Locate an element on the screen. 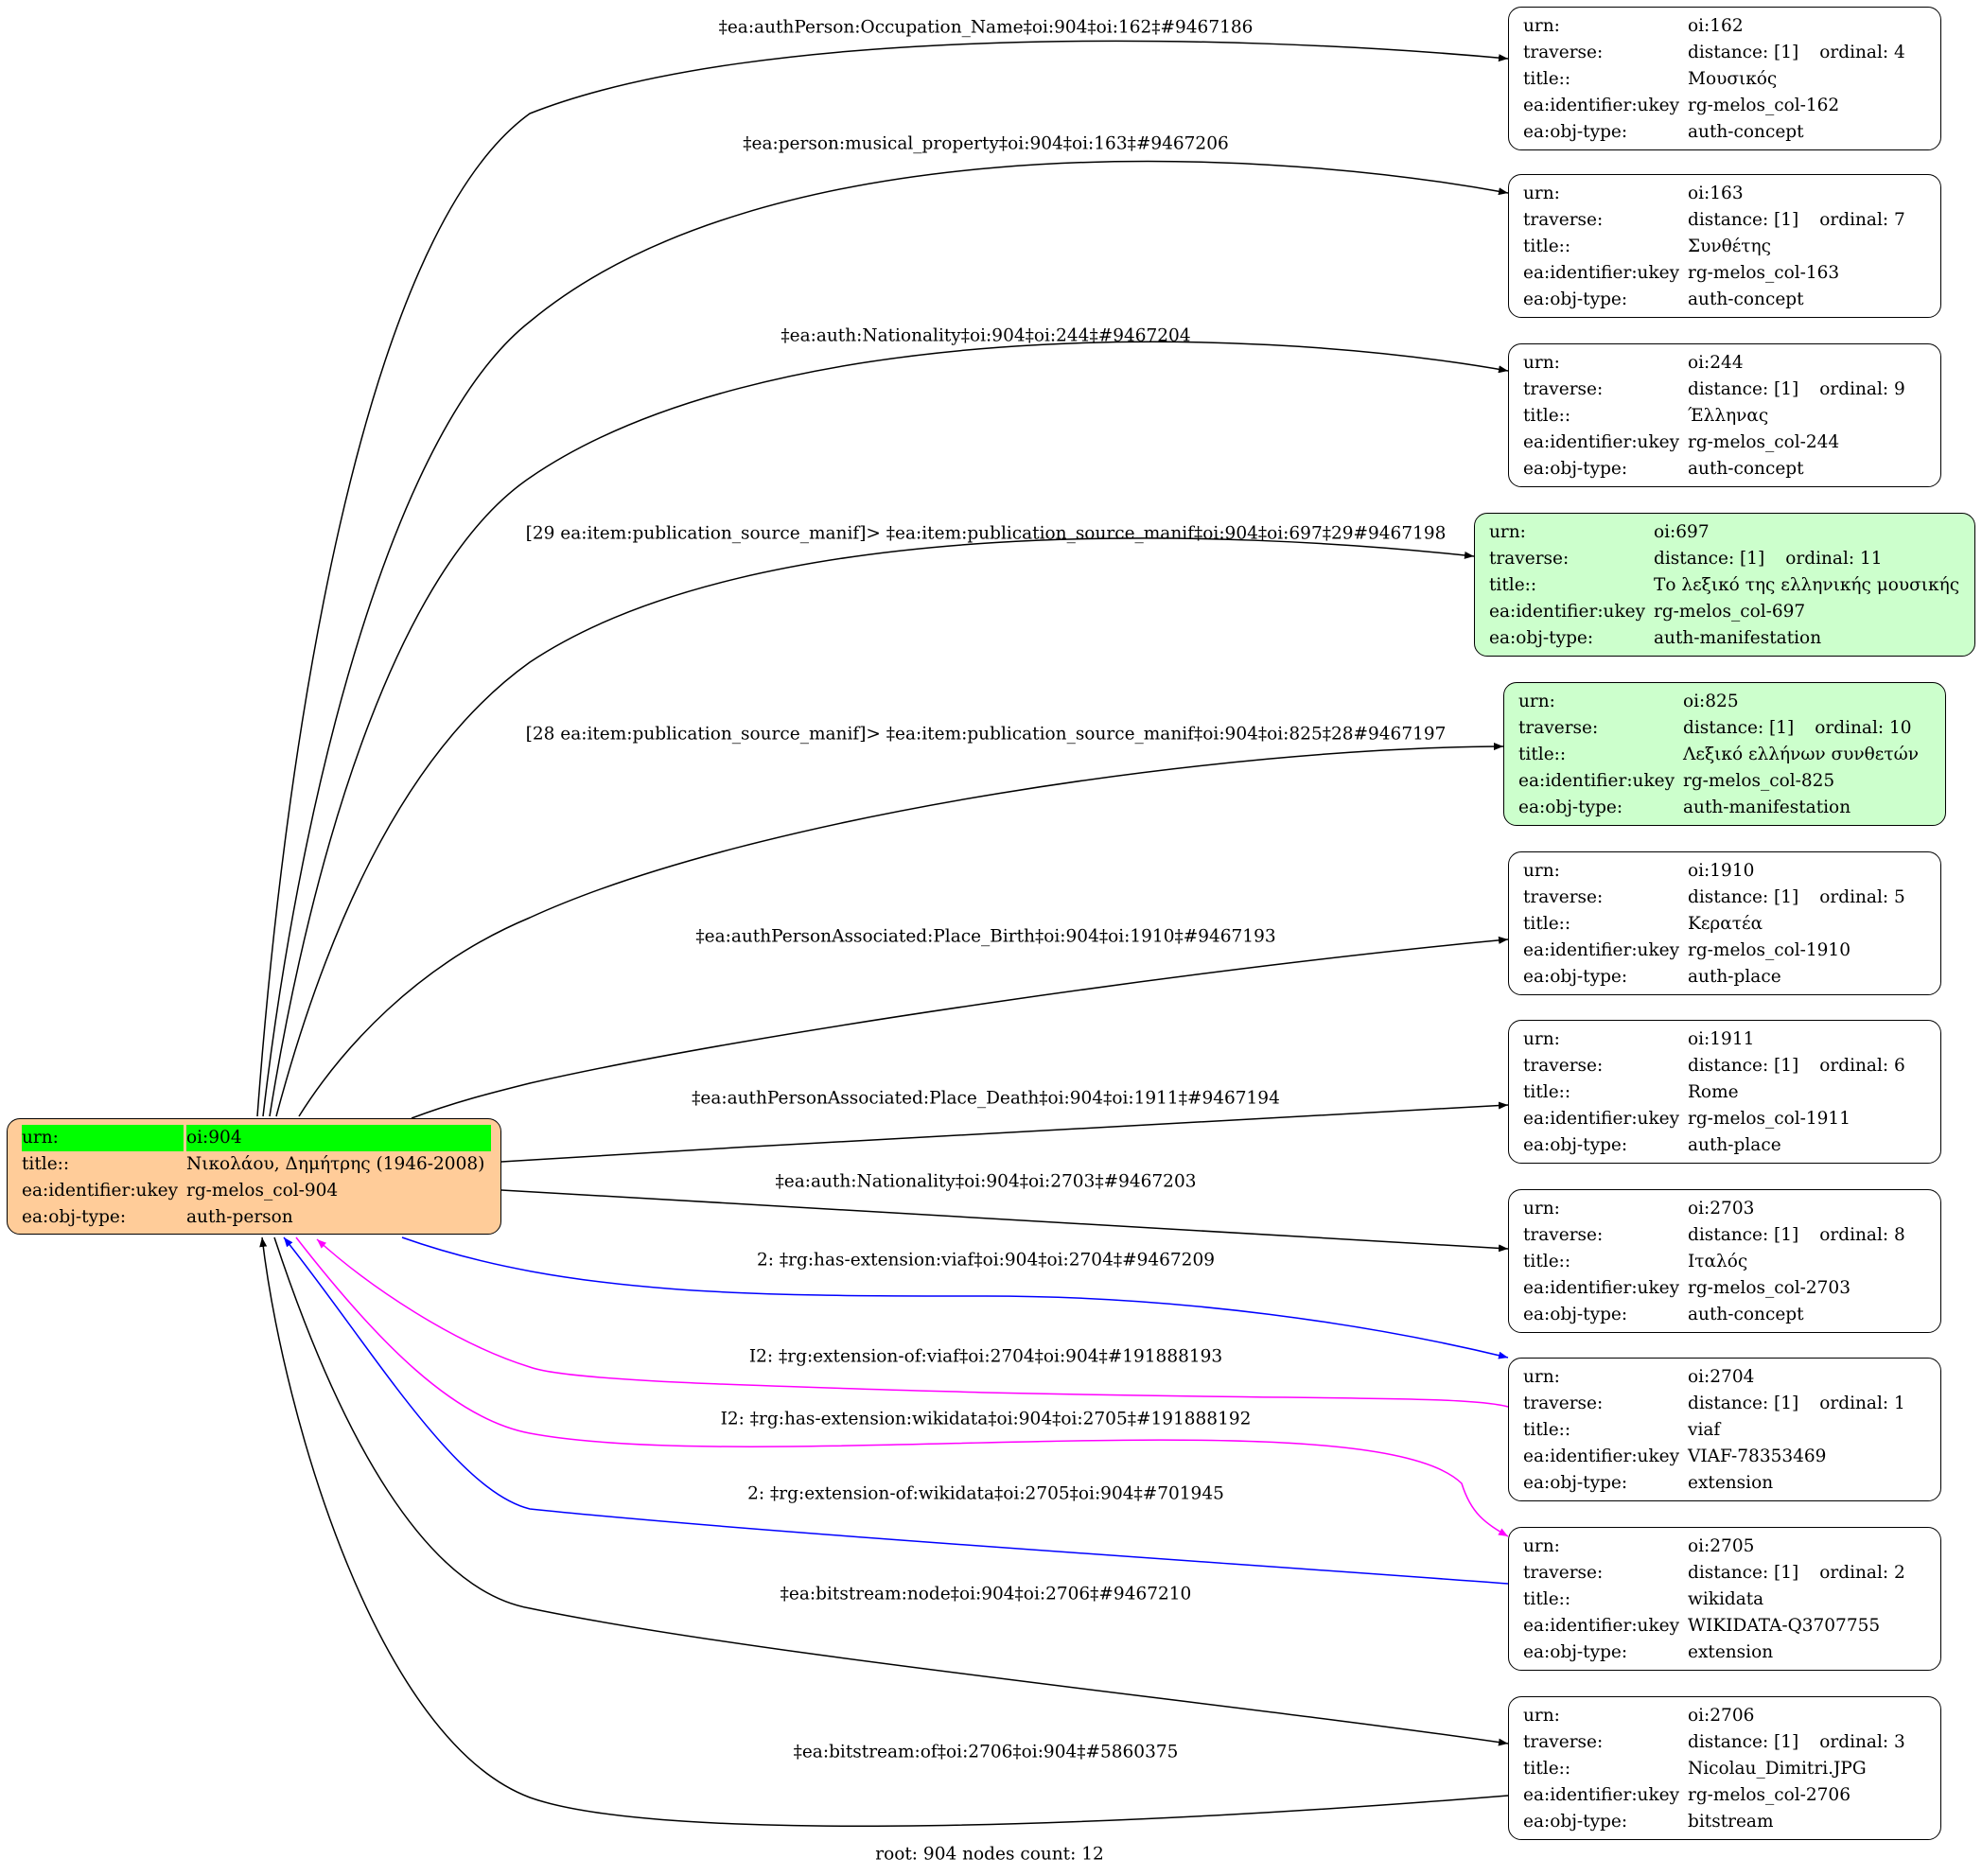 The width and height of the screenshot is (1982, 1876). row-value-title: Έλληνας is located at coordinates (1728, 416).